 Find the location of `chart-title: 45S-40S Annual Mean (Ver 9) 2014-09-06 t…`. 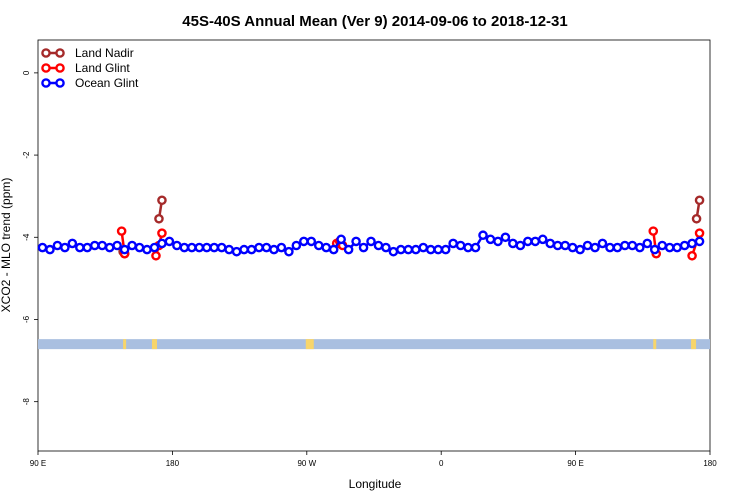

chart-title: 45S-40S Annual Mean (Ver 9) 2014-09-06 t… is located at coordinates (374, 21).